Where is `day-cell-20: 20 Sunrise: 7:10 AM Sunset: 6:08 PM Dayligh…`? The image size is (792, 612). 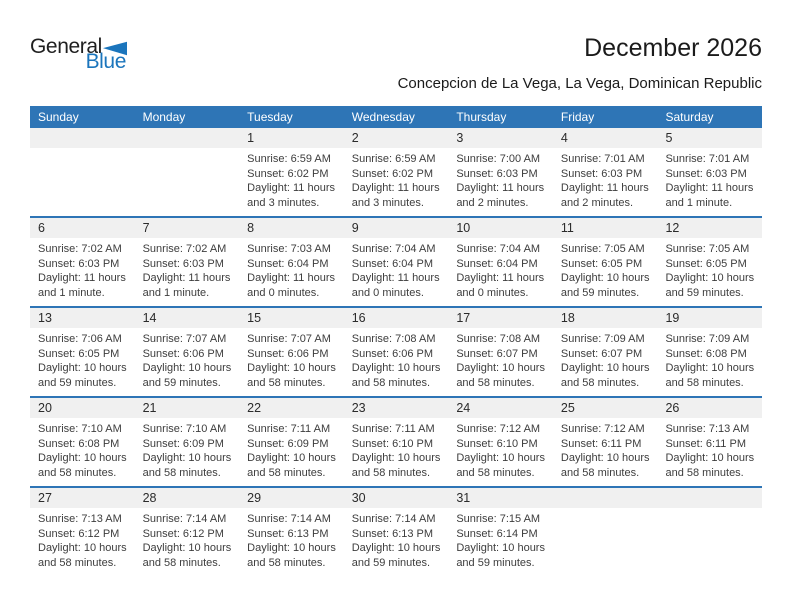 day-cell-20: 20 Sunrise: 7:10 AM Sunset: 6:08 PM Dayligh… is located at coordinates (82, 442).